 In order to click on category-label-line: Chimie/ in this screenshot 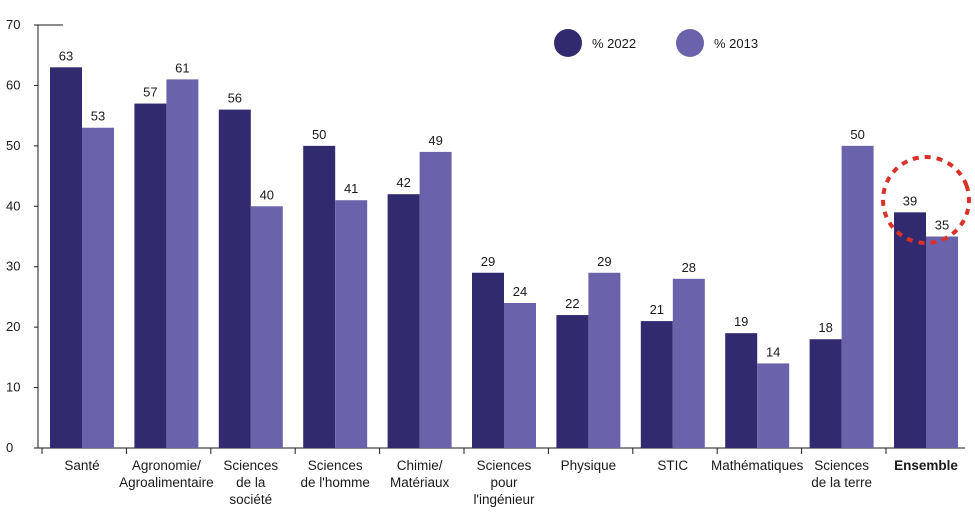, I will do `click(420, 465)`.